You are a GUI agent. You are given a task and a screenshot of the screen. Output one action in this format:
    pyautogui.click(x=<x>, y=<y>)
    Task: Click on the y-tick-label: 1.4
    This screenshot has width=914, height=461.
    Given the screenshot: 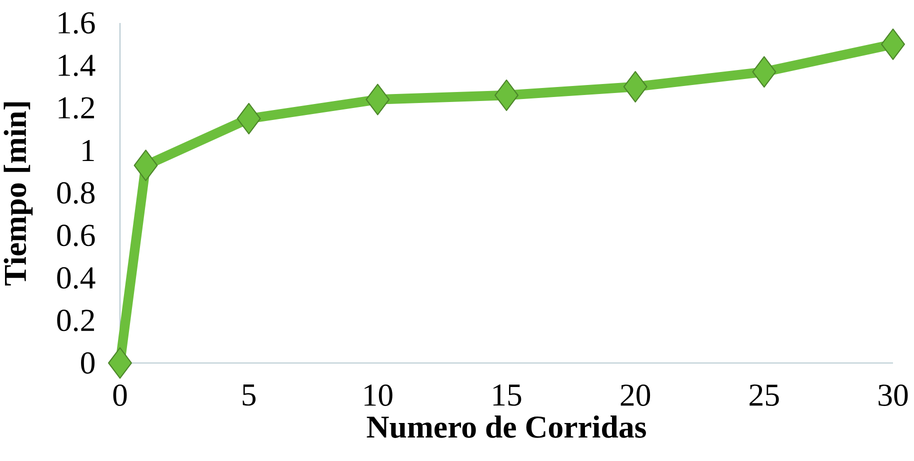 What is the action you would take?
    pyautogui.click(x=77, y=65)
    